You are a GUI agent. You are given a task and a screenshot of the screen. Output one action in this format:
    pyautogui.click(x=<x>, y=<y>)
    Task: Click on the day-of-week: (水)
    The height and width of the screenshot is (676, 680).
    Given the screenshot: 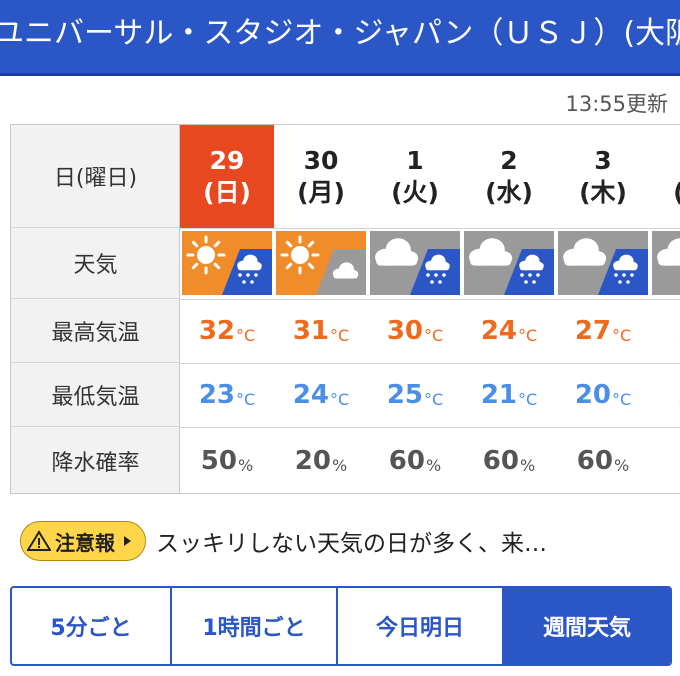 What is the action you would take?
    pyautogui.click(x=509, y=192)
    